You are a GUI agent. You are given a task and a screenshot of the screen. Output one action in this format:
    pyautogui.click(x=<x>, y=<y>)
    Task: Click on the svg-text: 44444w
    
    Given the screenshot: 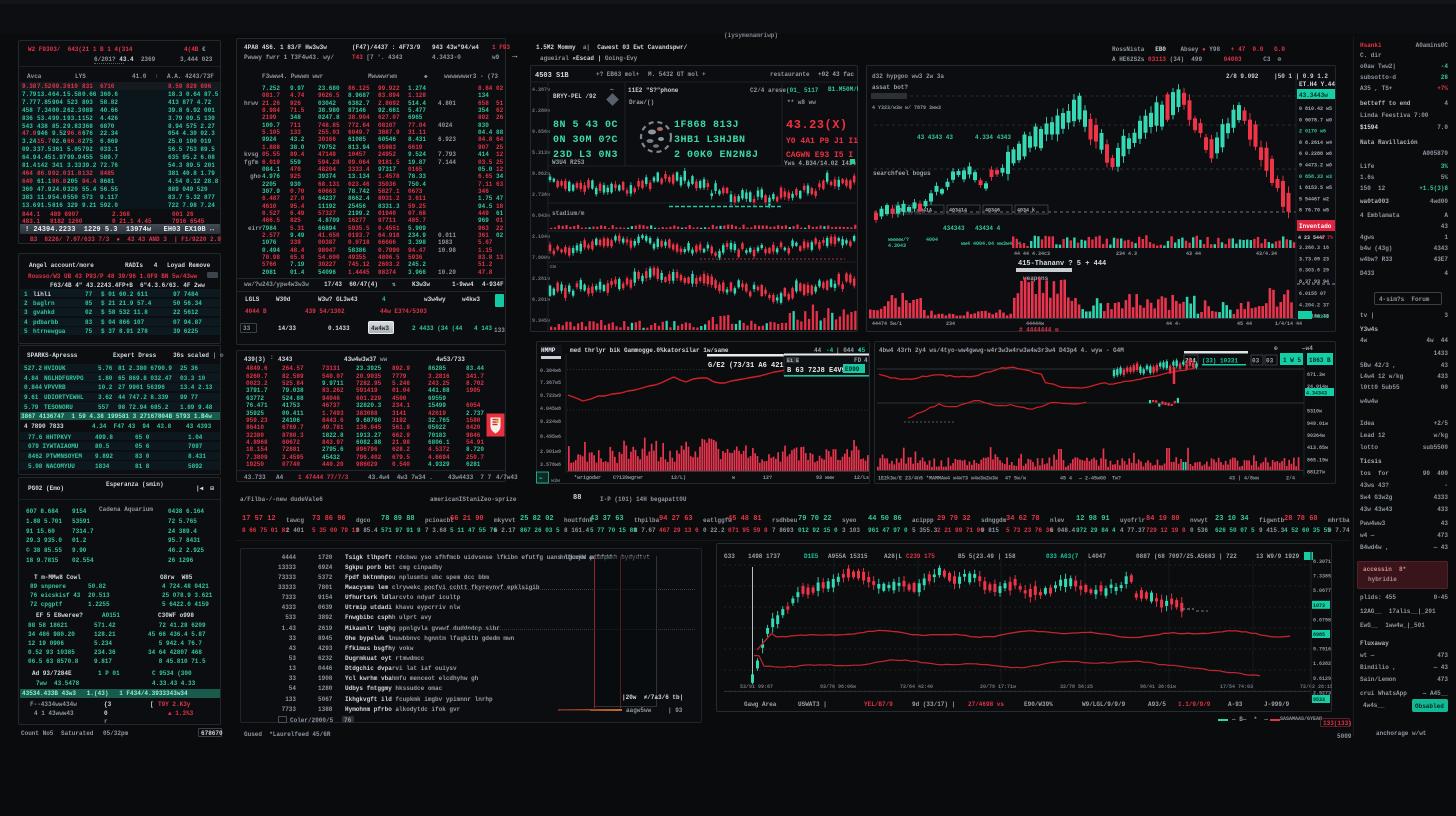 What is the action you would take?
    pyautogui.click(x=1035, y=324)
    